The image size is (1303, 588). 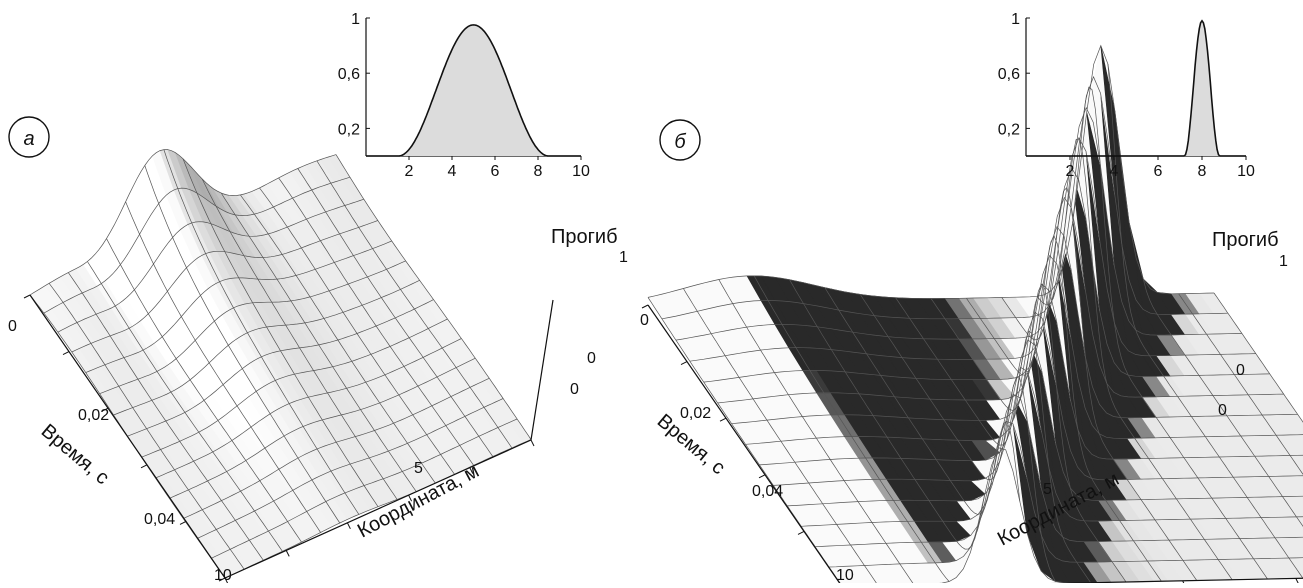 What do you see at coordinates (12, 326) in the screenshot?
I see `y-tick-a-0: 0` at bounding box center [12, 326].